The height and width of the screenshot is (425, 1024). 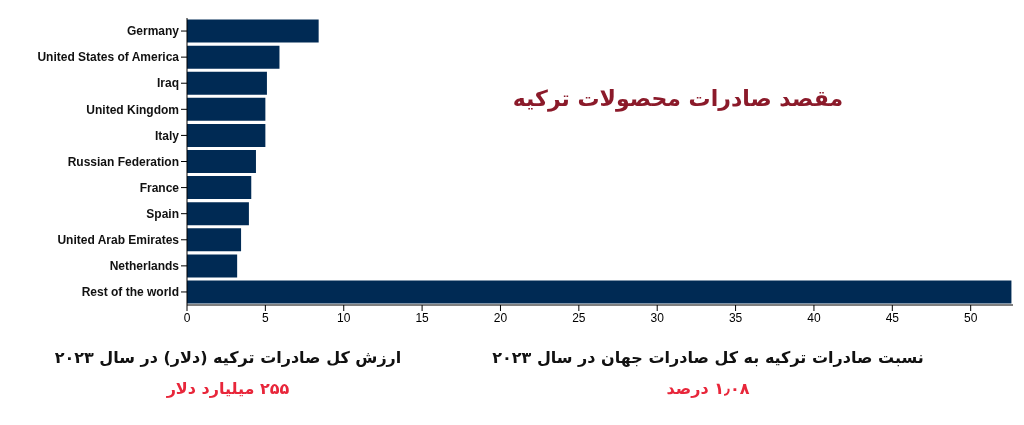 I want to click on x-tick-label: 20, so click(x=500, y=317).